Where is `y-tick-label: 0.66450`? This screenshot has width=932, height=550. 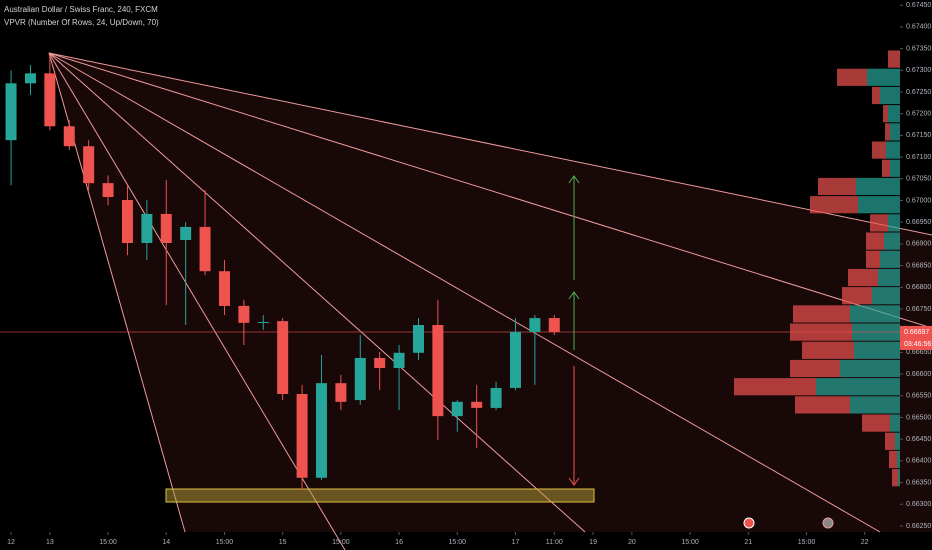
y-tick-label: 0.66450 is located at coordinates (918, 439).